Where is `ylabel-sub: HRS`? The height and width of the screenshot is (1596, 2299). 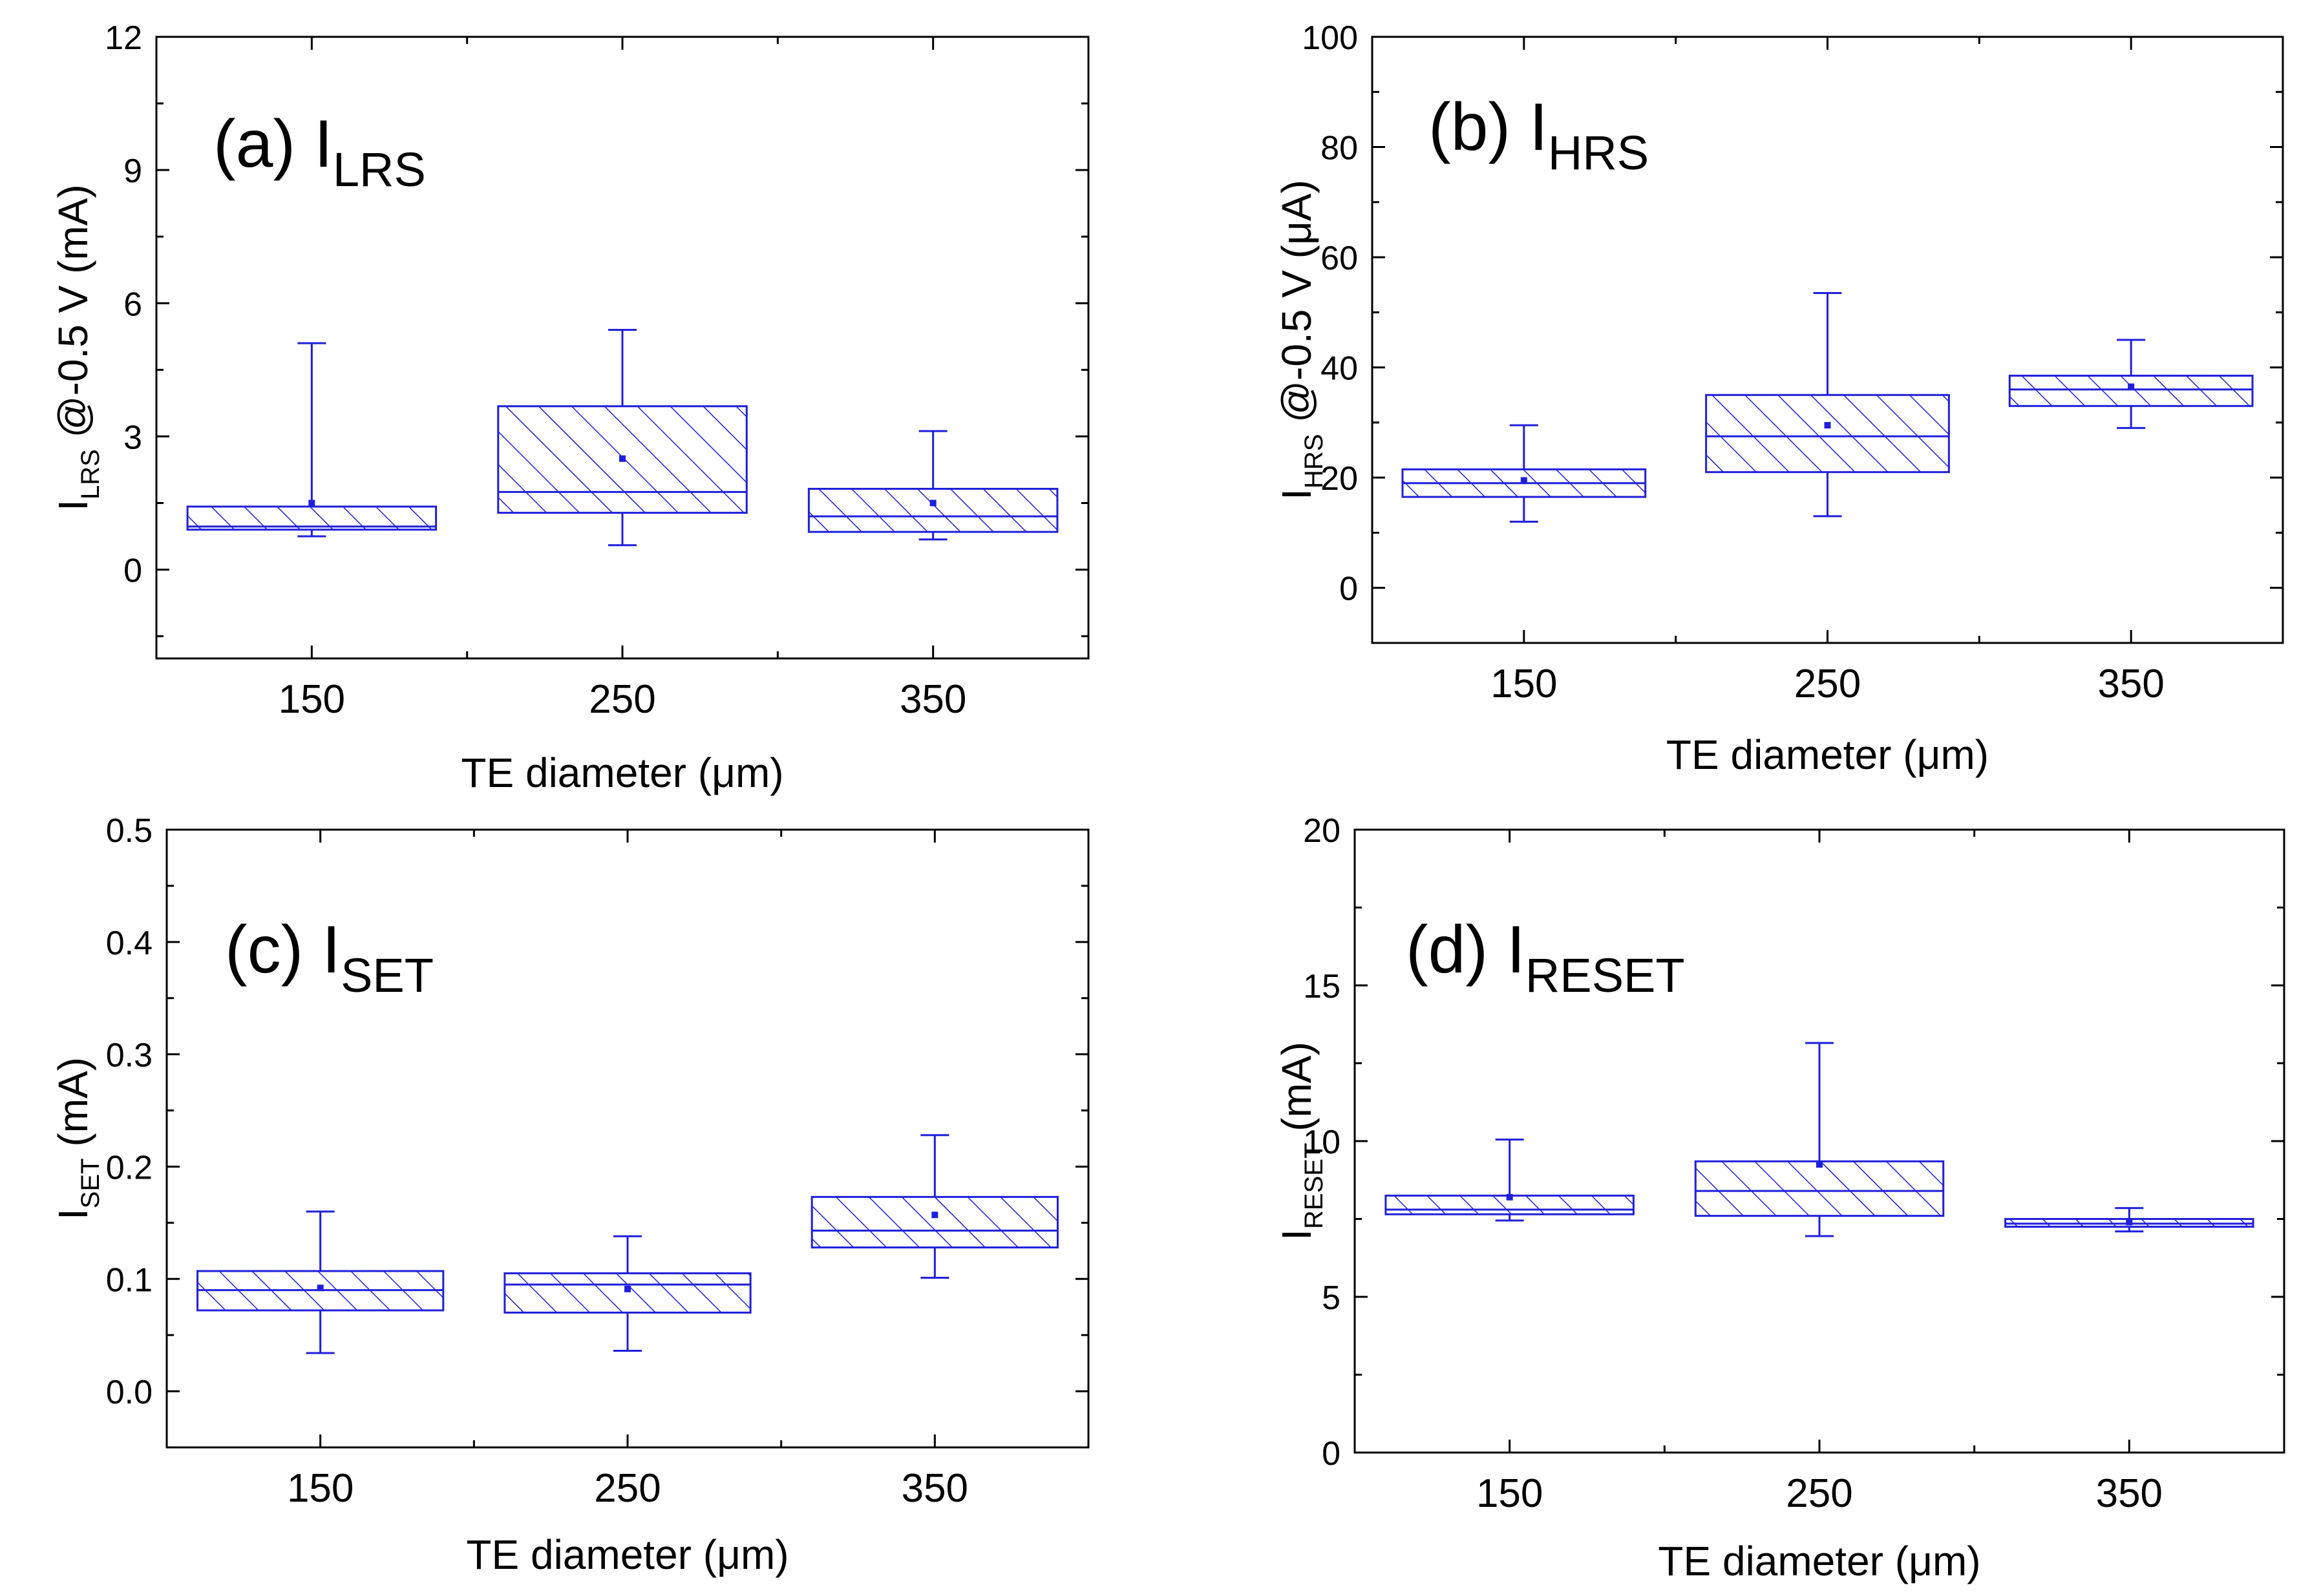 ylabel-sub: HRS is located at coordinates (1314, 461).